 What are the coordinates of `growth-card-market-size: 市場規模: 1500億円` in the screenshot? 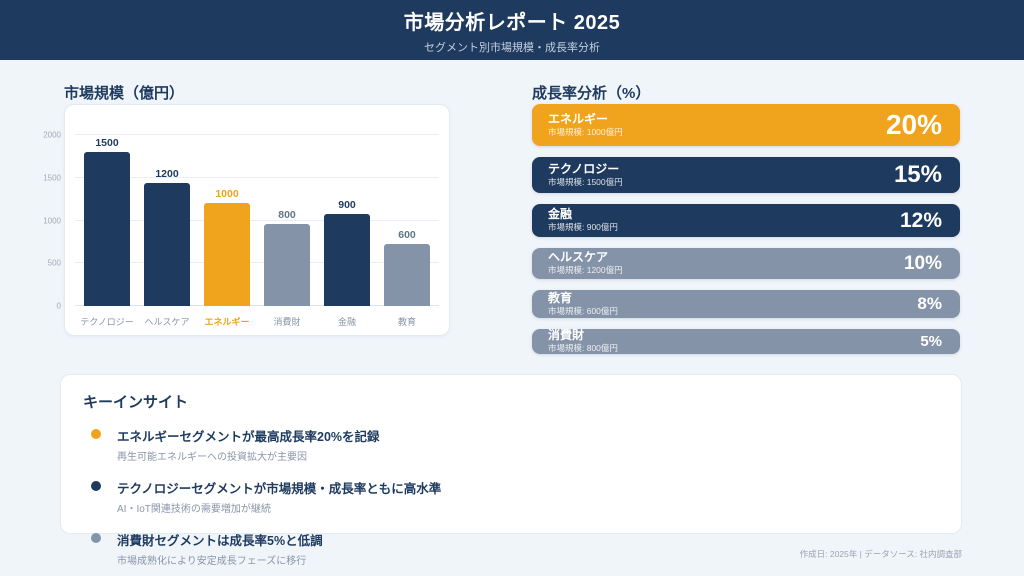 It's located at (585, 181).